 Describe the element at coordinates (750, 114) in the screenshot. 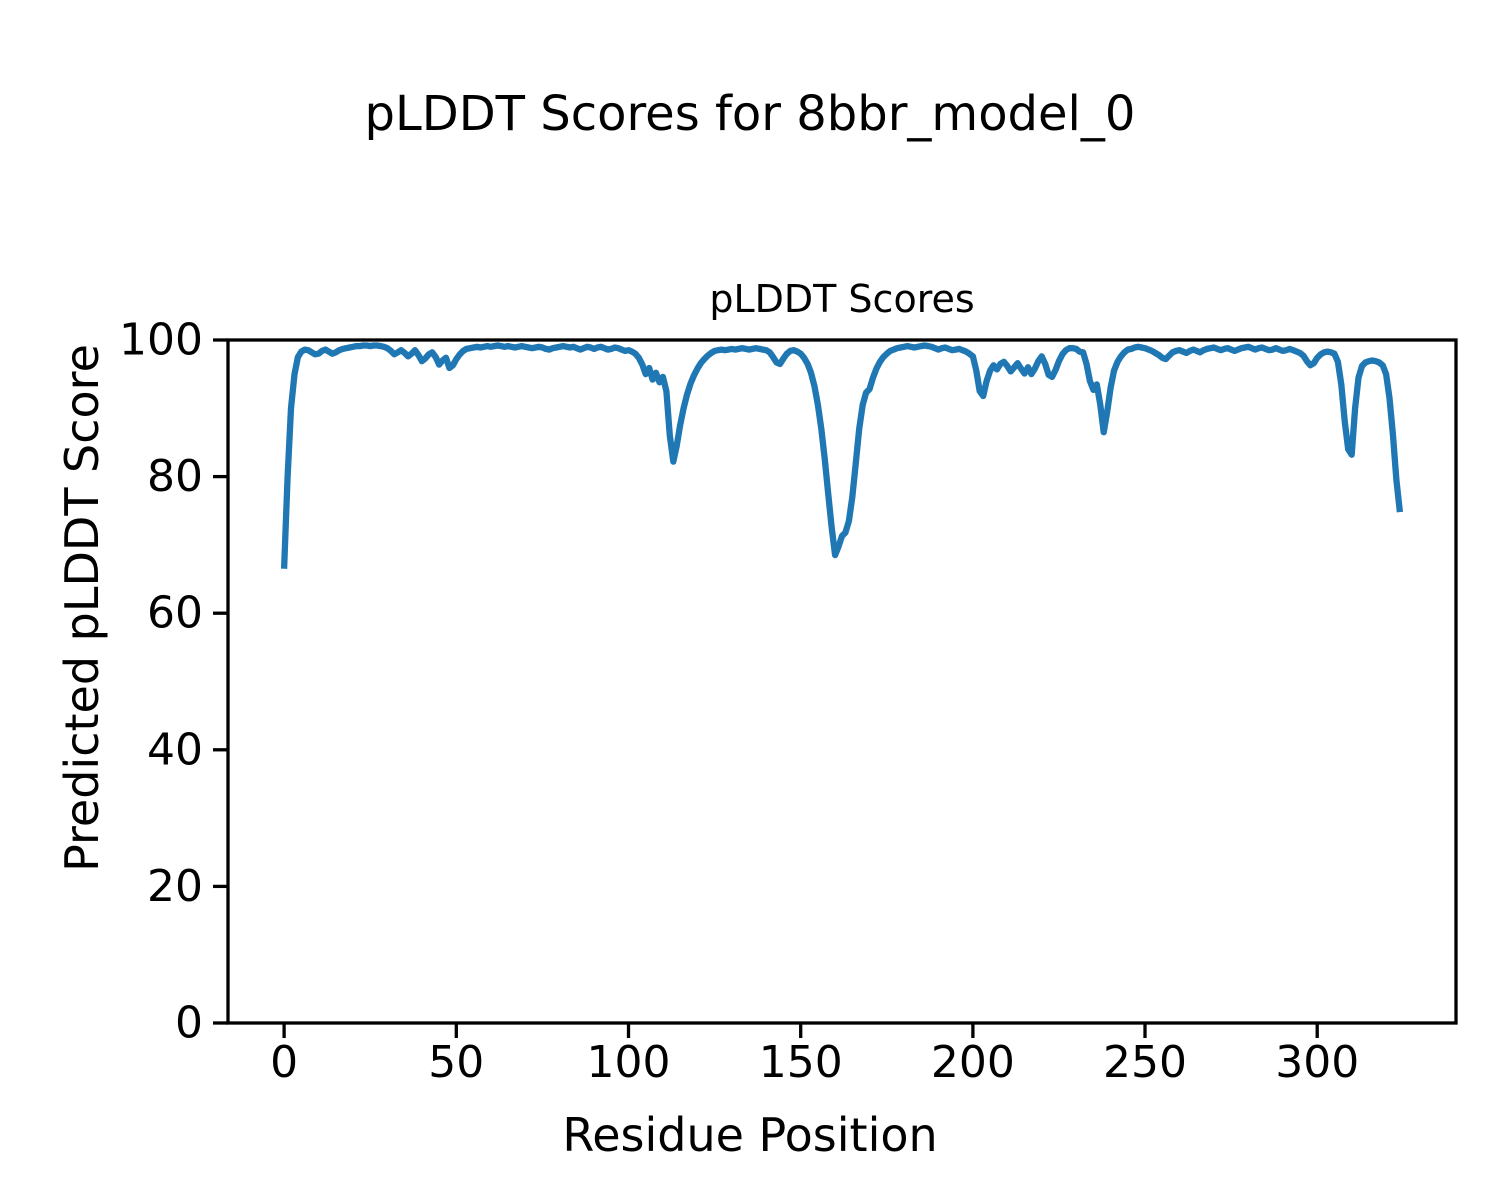

I see `figure-title: pLDDT Scores for 8bbr_model_0` at that location.